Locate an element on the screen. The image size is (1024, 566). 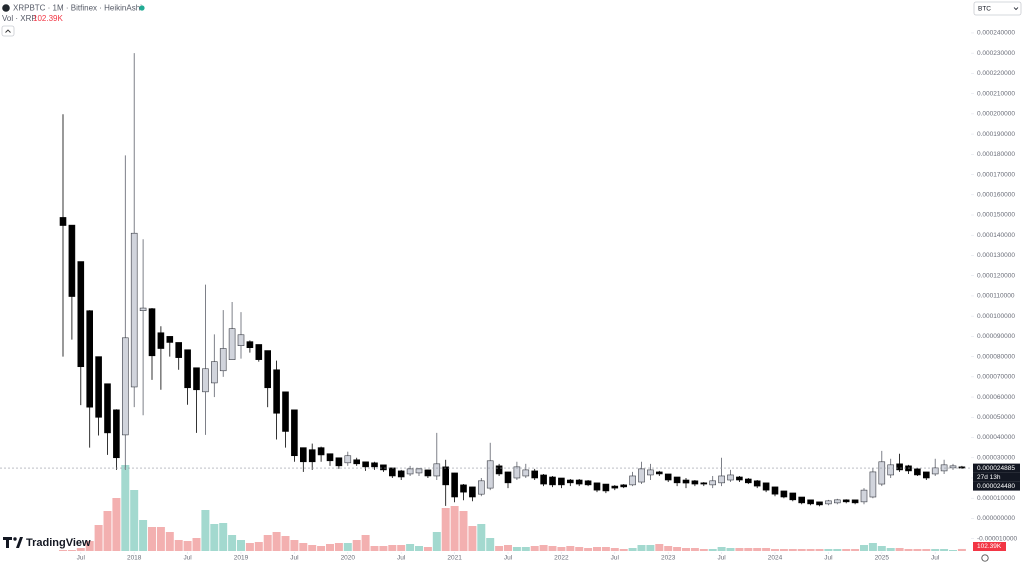
y-tick-label: 0.000090000 is located at coordinates (996, 336).